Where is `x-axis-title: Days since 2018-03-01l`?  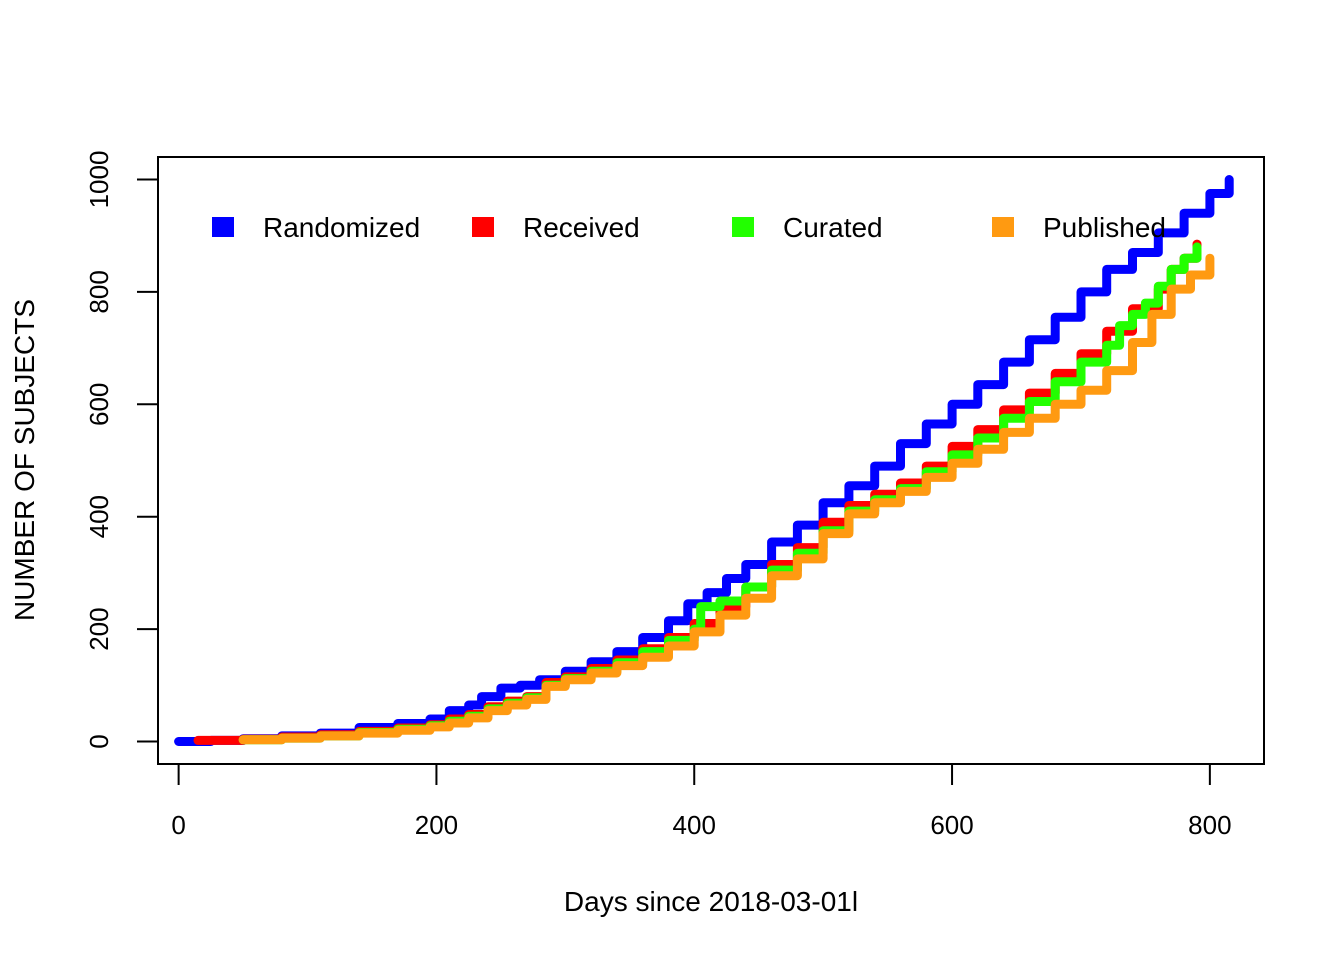
x-axis-title: Days since 2018-03-01l is located at coordinates (711, 901).